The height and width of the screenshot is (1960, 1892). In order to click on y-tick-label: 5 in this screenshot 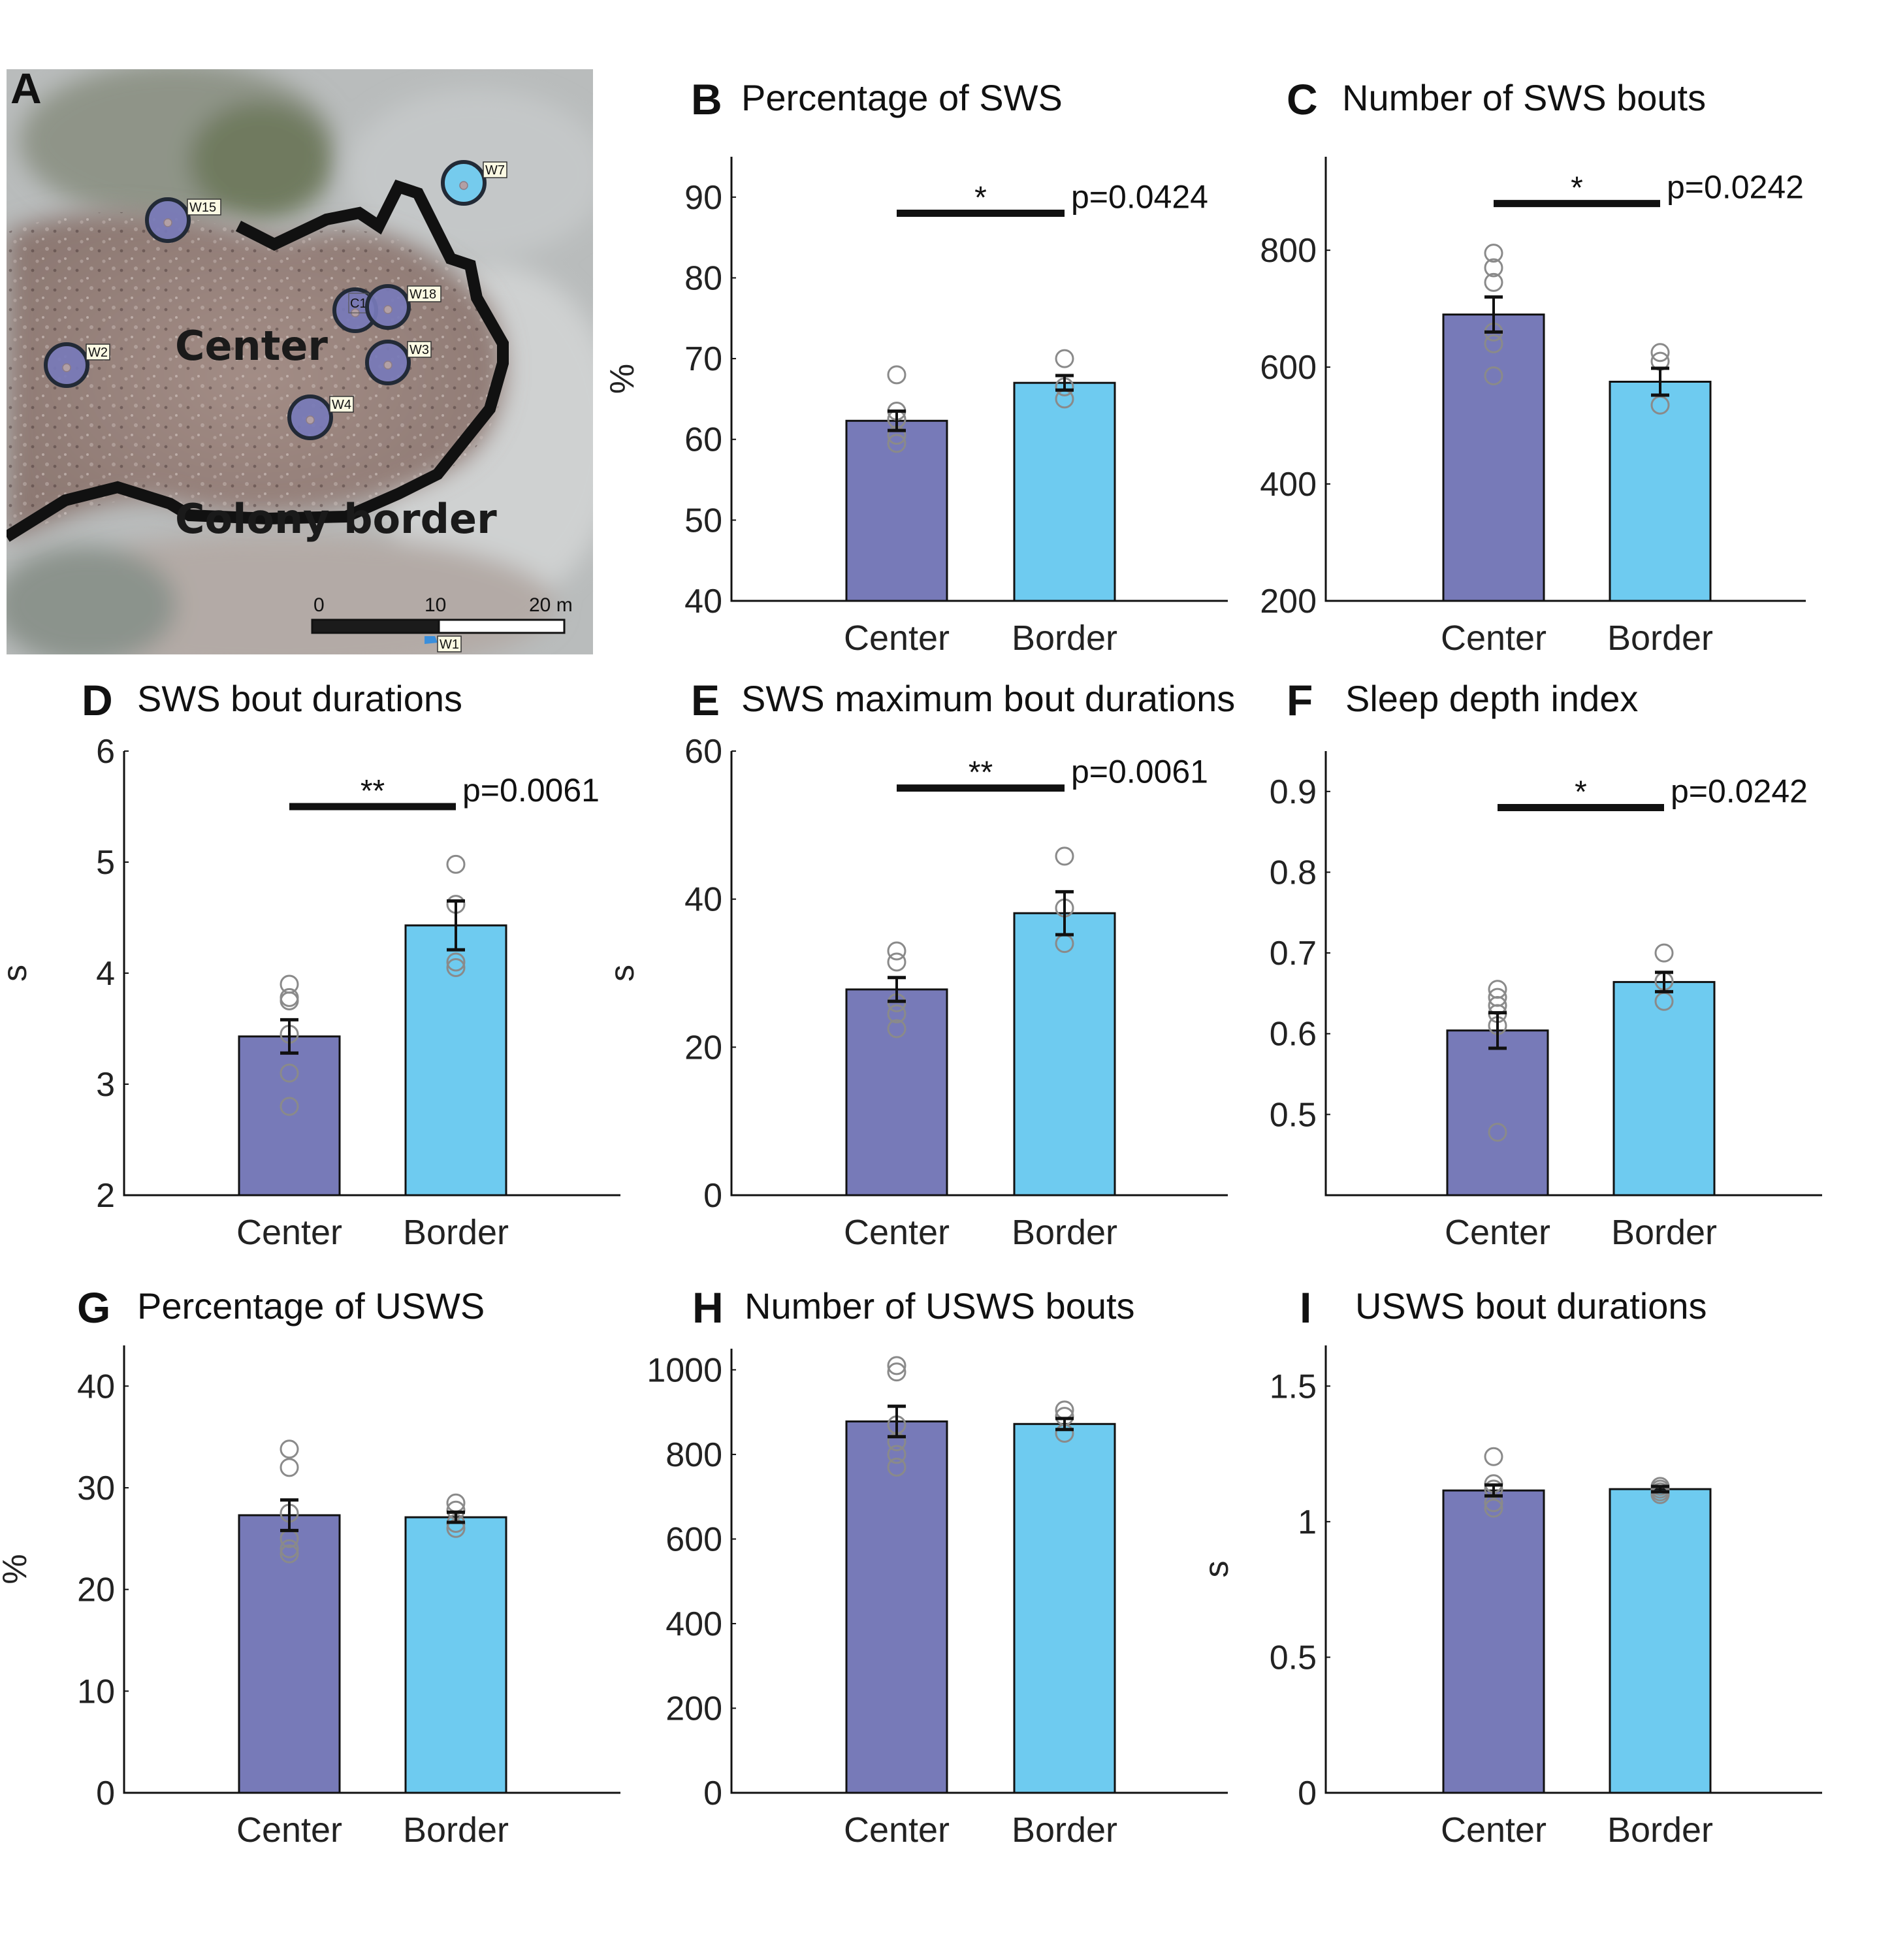, I will do `click(105, 863)`.